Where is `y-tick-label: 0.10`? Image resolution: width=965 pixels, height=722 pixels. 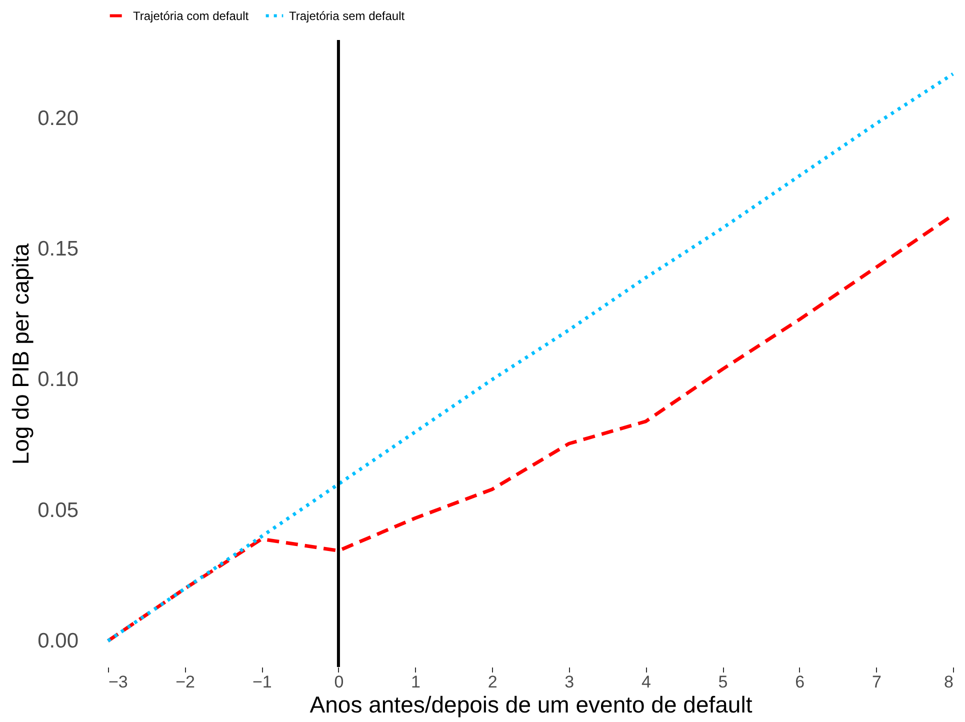
y-tick-label: 0.10 is located at coordinates (58, 380).